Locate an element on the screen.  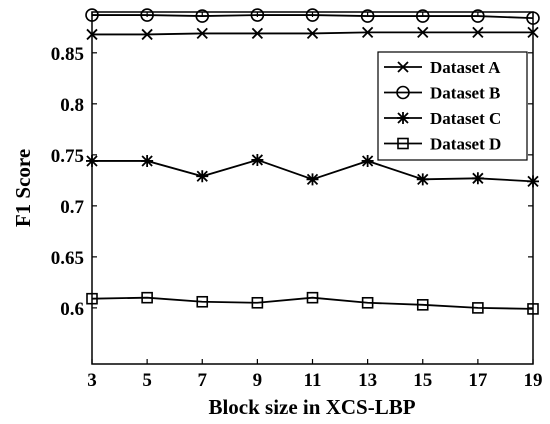
series-dataset-c is located at coordinates (312, 170).